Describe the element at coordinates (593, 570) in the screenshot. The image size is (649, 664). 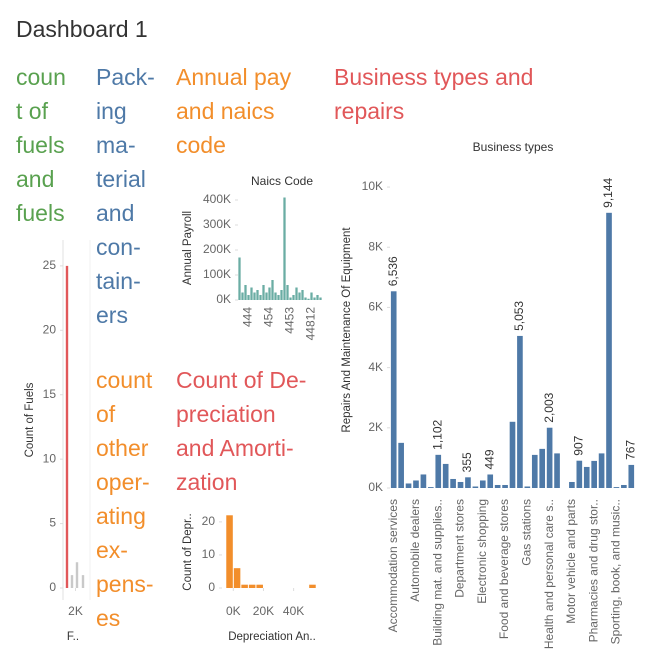
I see `x-tick-label: Pharmacies and drug stor..` at that location.